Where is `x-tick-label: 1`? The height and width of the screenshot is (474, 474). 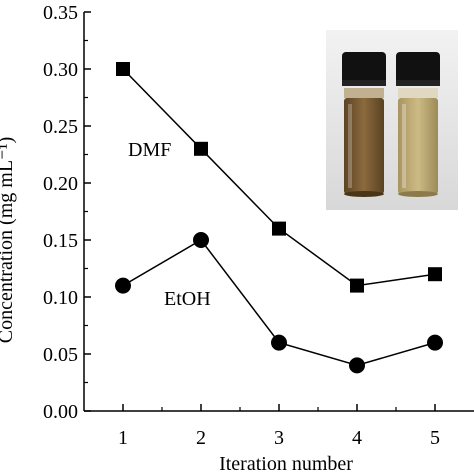 x-tick-label: 1 is located at coordinates (123, 438).